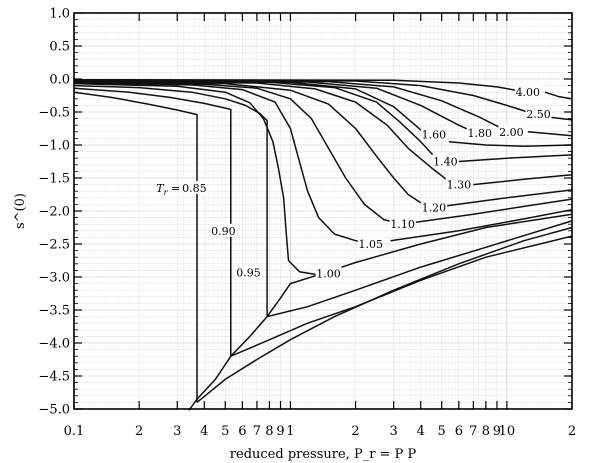 The image size is (589, 463). Describe the element at coordinates (54, 179) in the screenshot. I see `y-tick-label: −1.5` at that location.